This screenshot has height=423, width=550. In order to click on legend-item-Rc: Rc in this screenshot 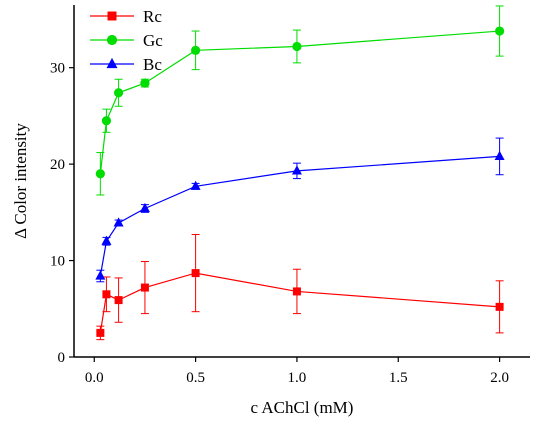, I will do `click(126, 16)`.